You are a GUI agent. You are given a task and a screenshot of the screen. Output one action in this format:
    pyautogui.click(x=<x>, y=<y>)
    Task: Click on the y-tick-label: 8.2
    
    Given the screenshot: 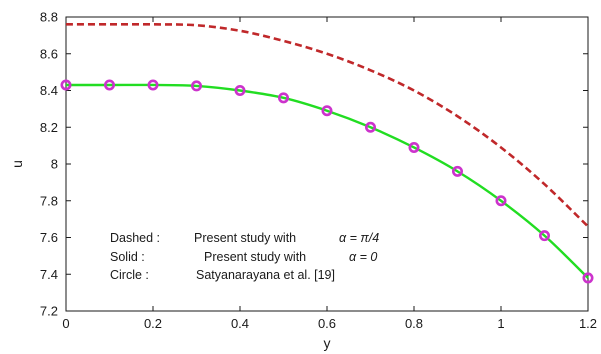 What is the action you would take?
    pyautogui.click(x=49, y=127)
    